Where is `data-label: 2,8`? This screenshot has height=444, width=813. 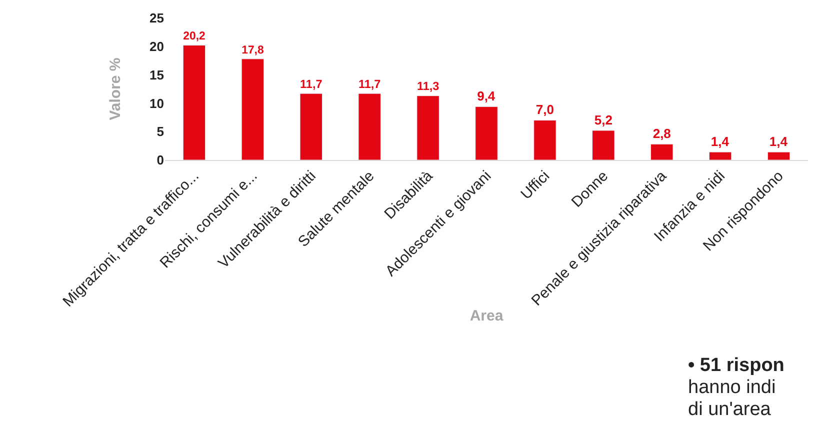
data-label: 2,8 is located at coordinates (661, 134).